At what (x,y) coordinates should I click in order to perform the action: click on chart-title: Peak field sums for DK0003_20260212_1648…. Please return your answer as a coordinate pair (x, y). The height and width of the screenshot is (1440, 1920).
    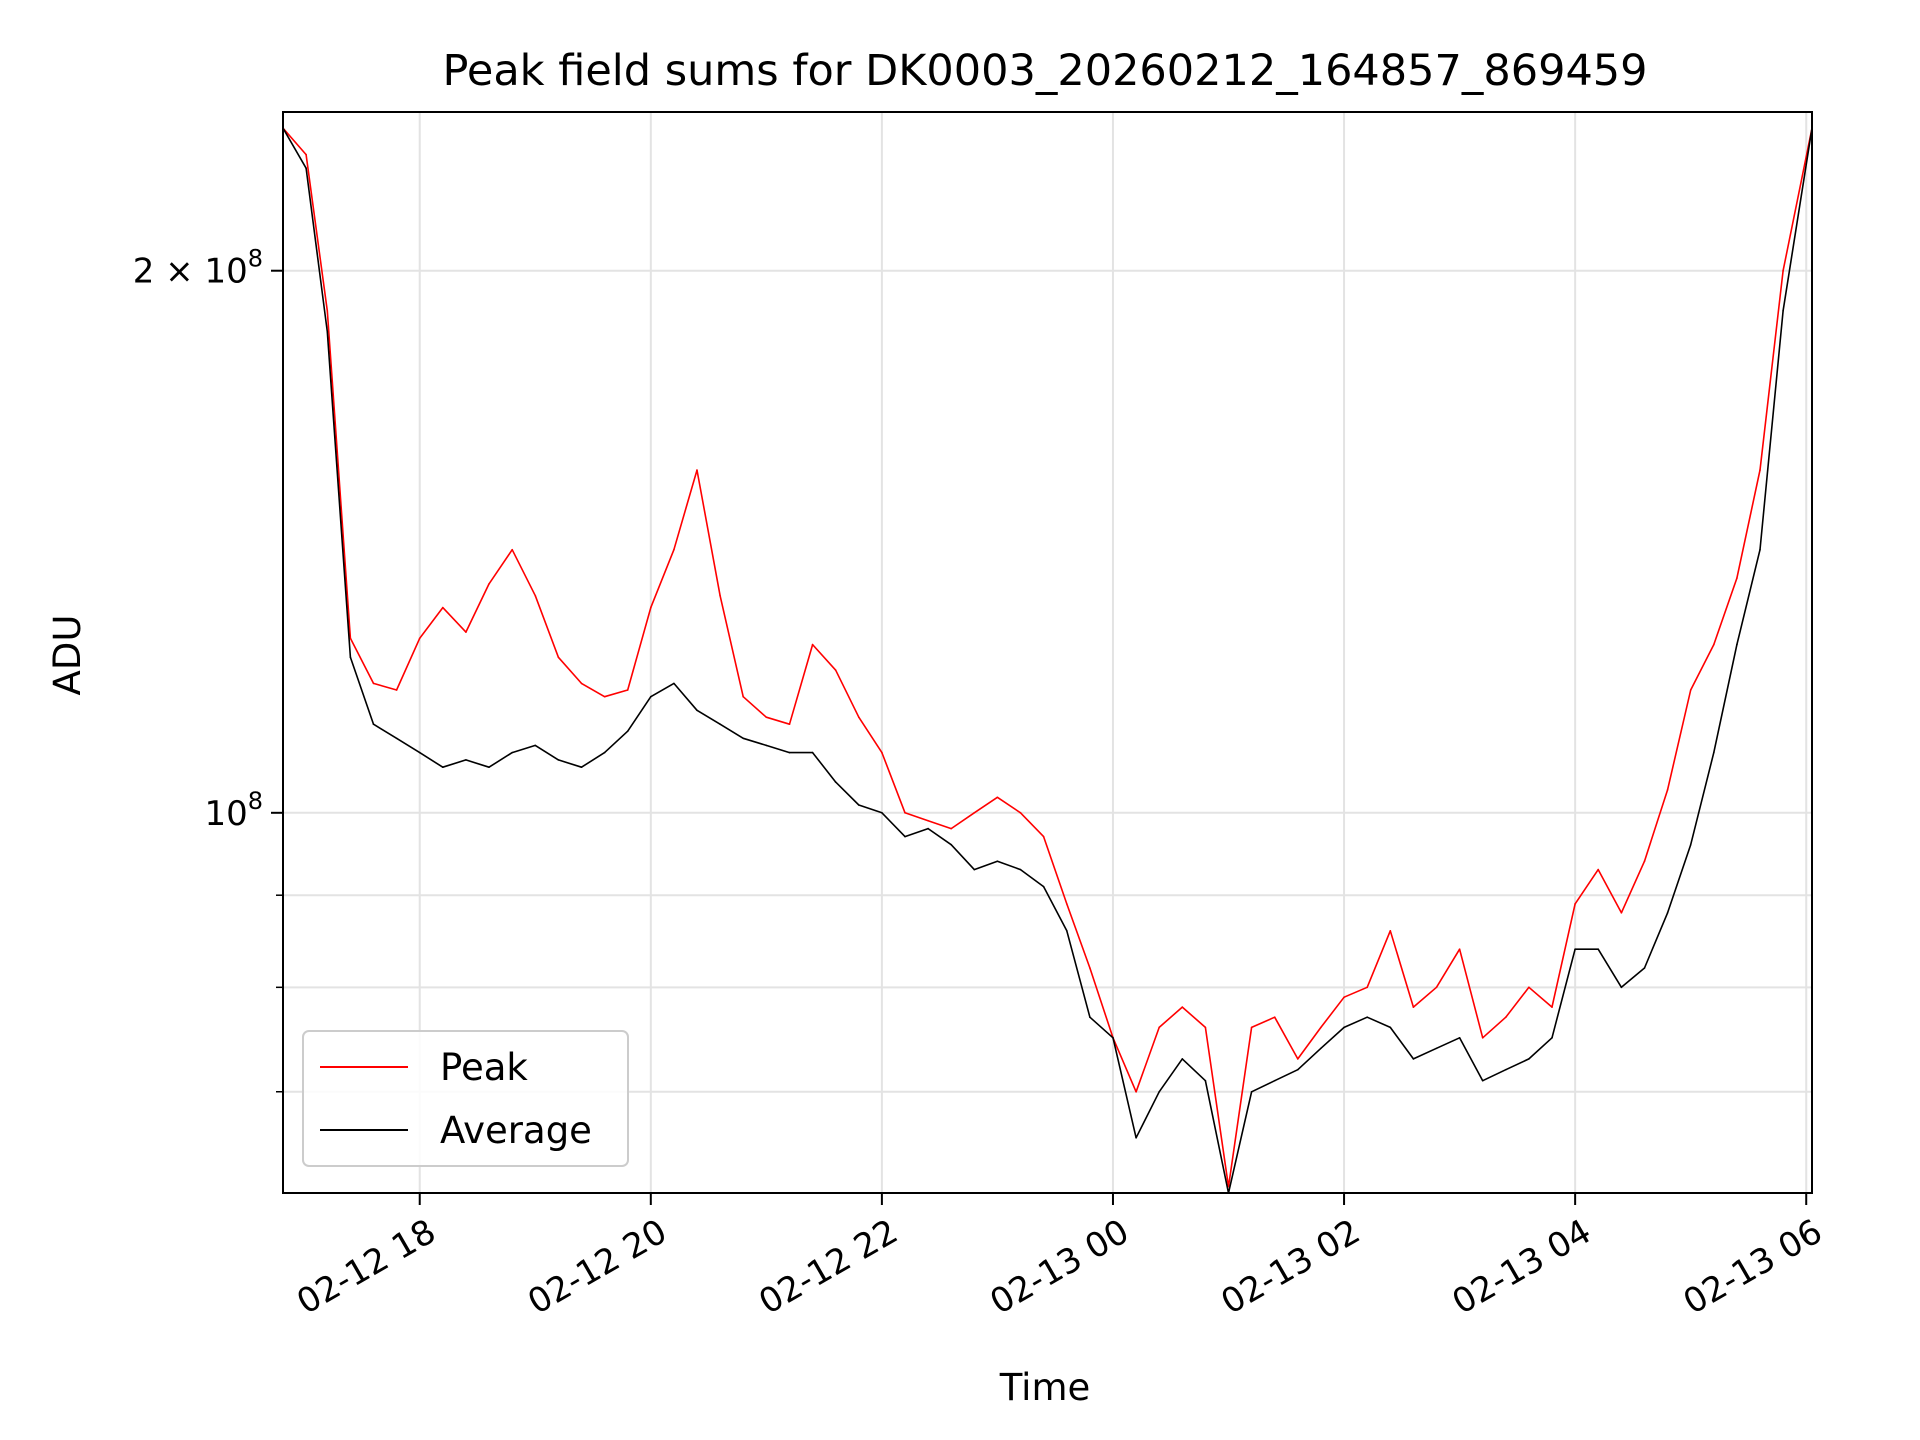
    Looking at the image, I should click on (1044, 71).